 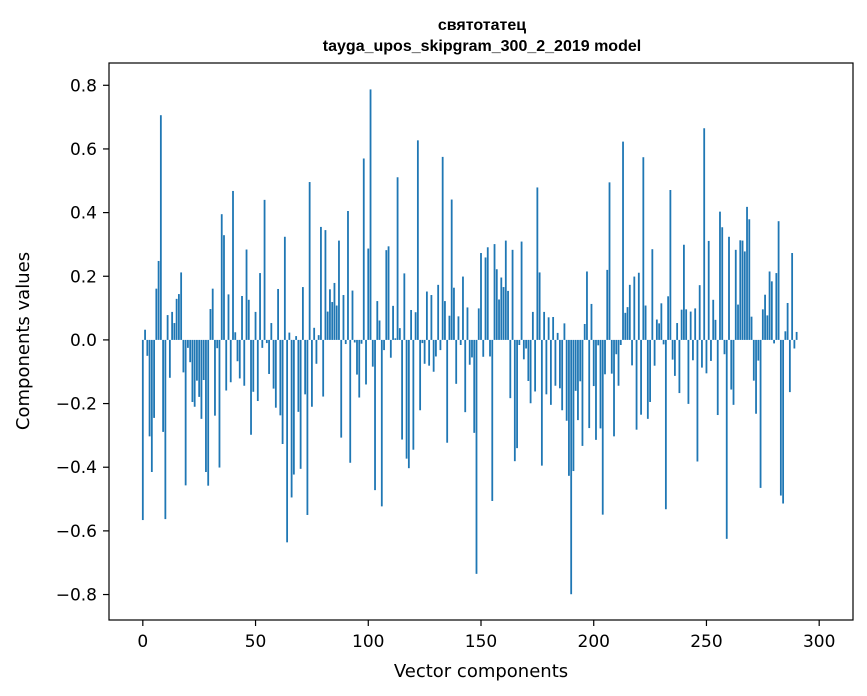 What do you see at coordinates (594, 642) in the screenshot?
I see `x-tick-label: 200` at bounding box center [594, 642].